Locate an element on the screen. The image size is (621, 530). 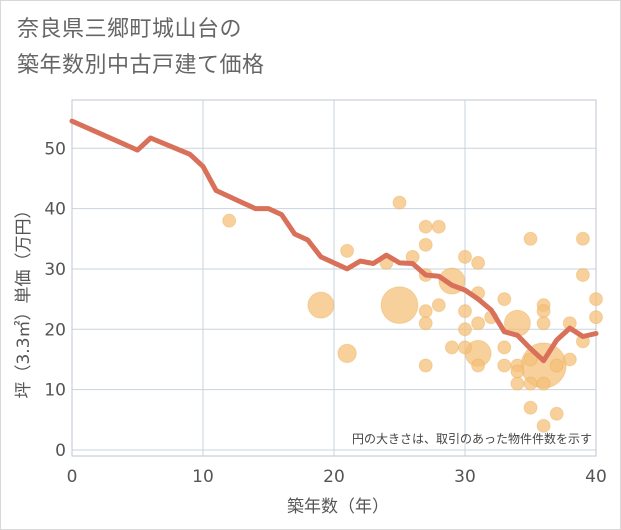
y-tick-label: 40 is located at coordinates (55, 210).